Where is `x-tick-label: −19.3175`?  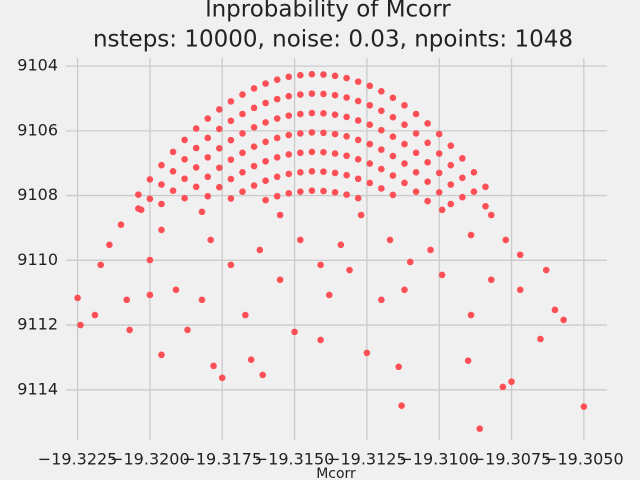 x-tick-label: −19.3175 is located at coordinates (222, 459).